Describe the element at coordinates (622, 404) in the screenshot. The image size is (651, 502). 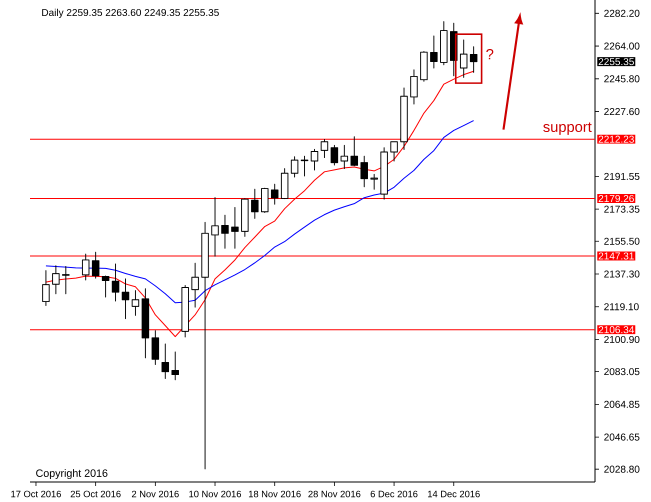
I see `y-tick-label: 2064.85` at that location.